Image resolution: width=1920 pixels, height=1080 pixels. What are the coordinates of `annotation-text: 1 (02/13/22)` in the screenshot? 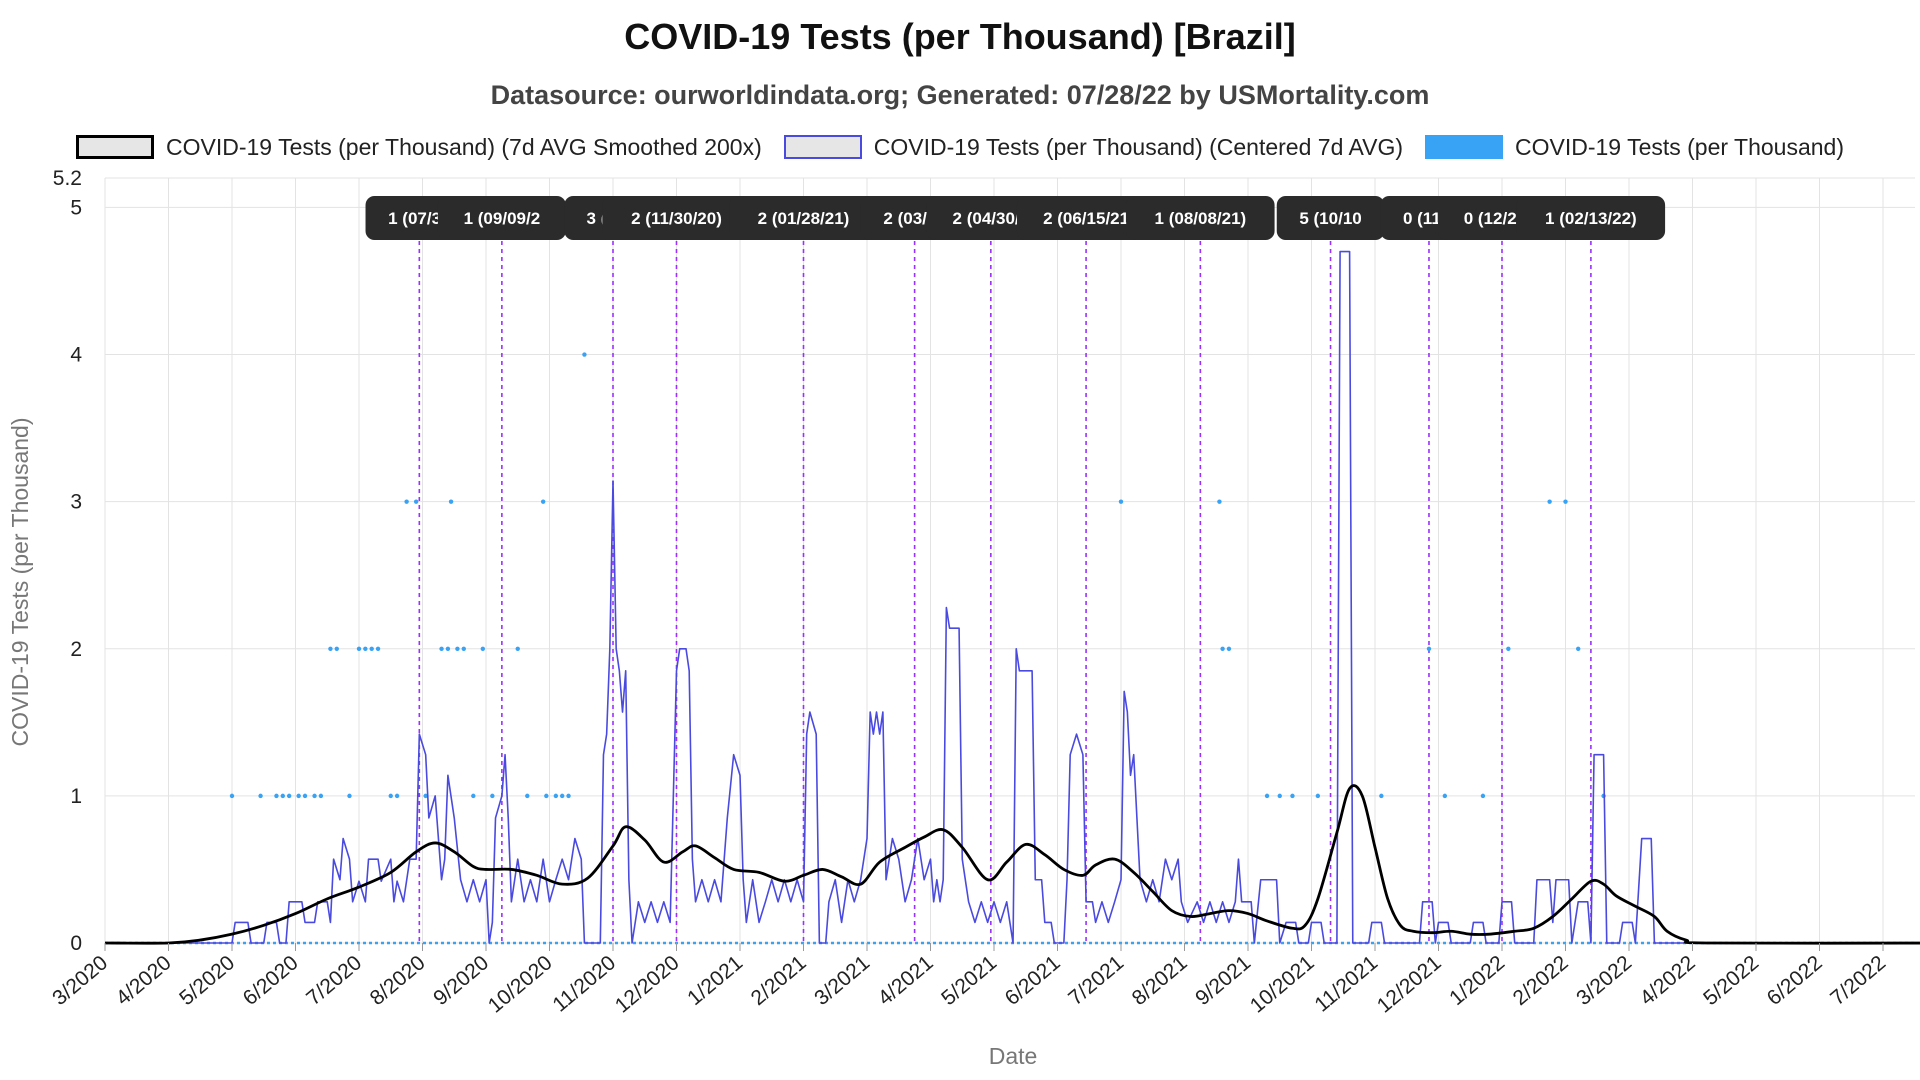 It's located at (1591, 218).